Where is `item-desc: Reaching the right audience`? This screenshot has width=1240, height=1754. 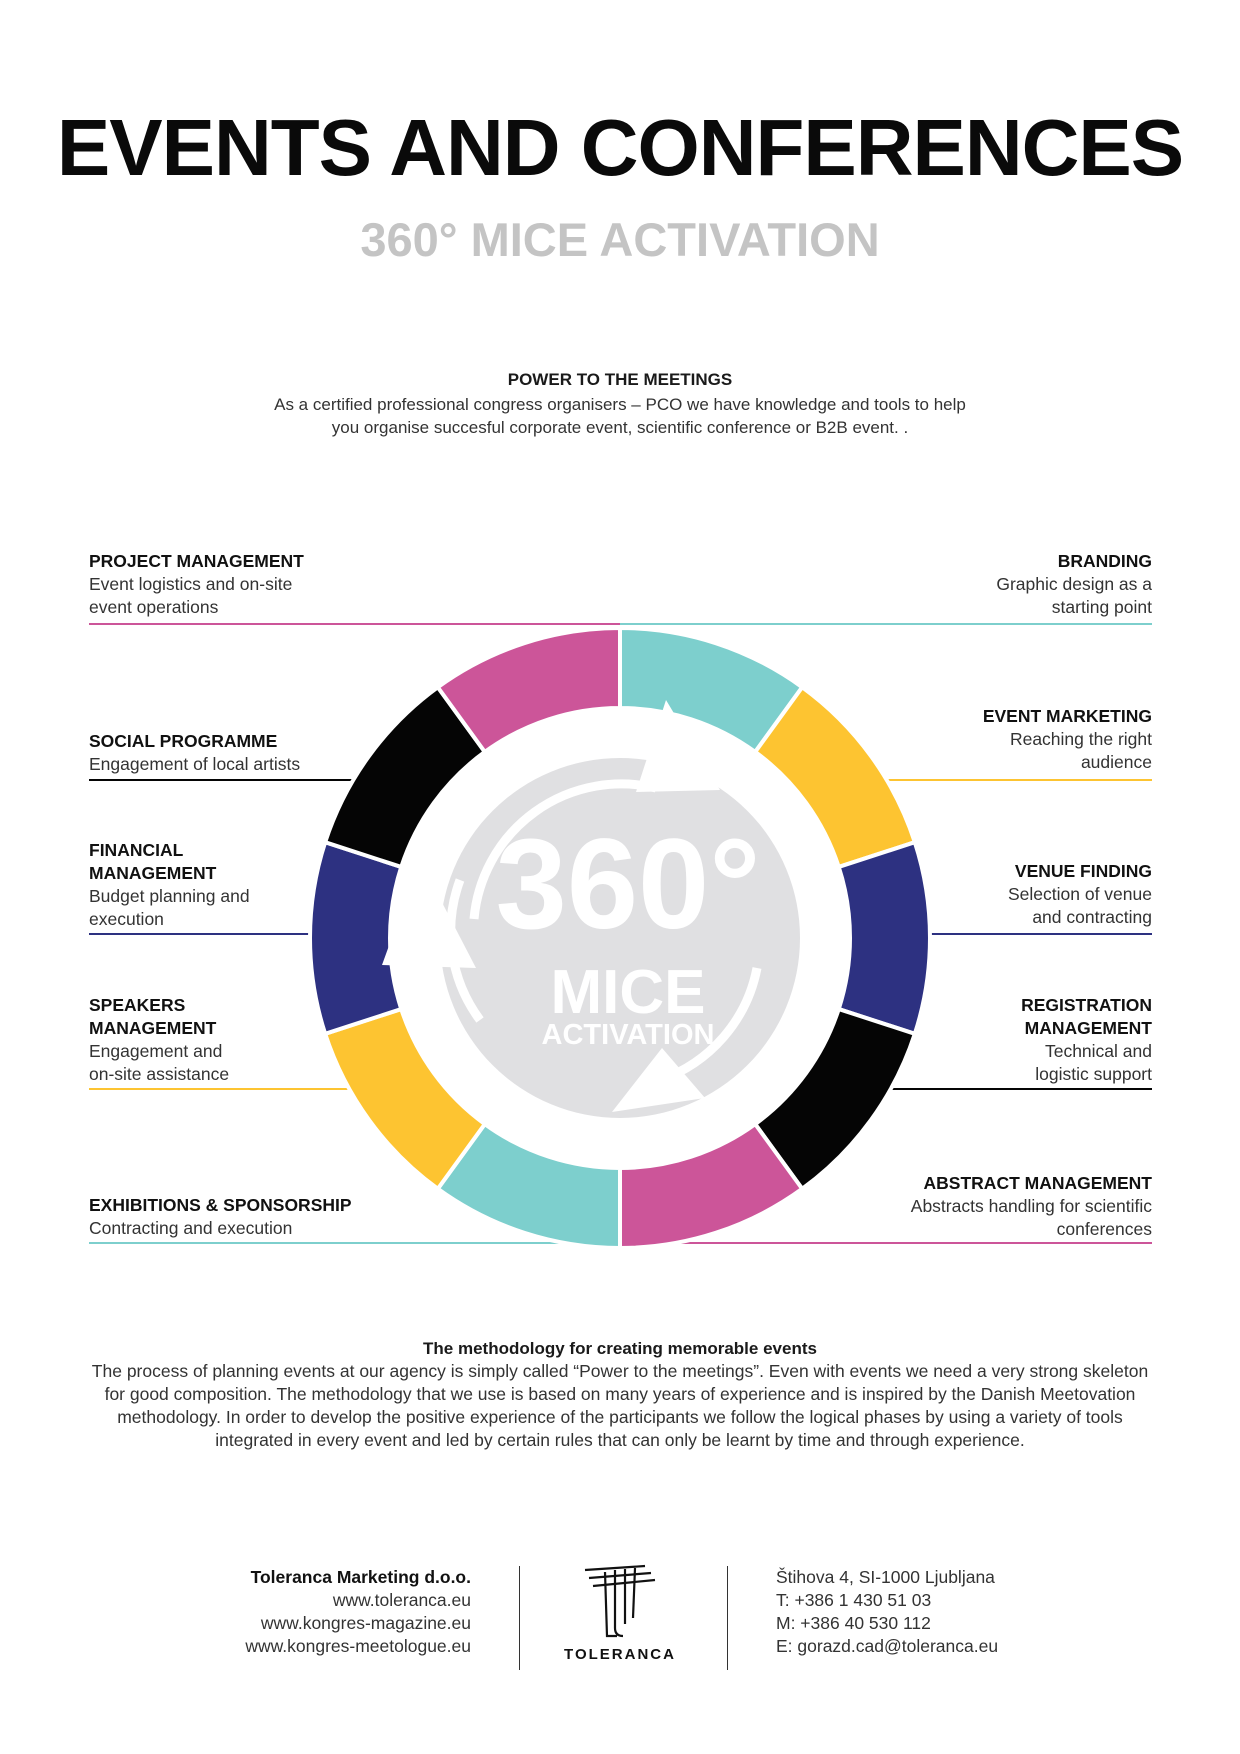 item-desc: Reaching the right audience is located at coordinates (1080, 750).